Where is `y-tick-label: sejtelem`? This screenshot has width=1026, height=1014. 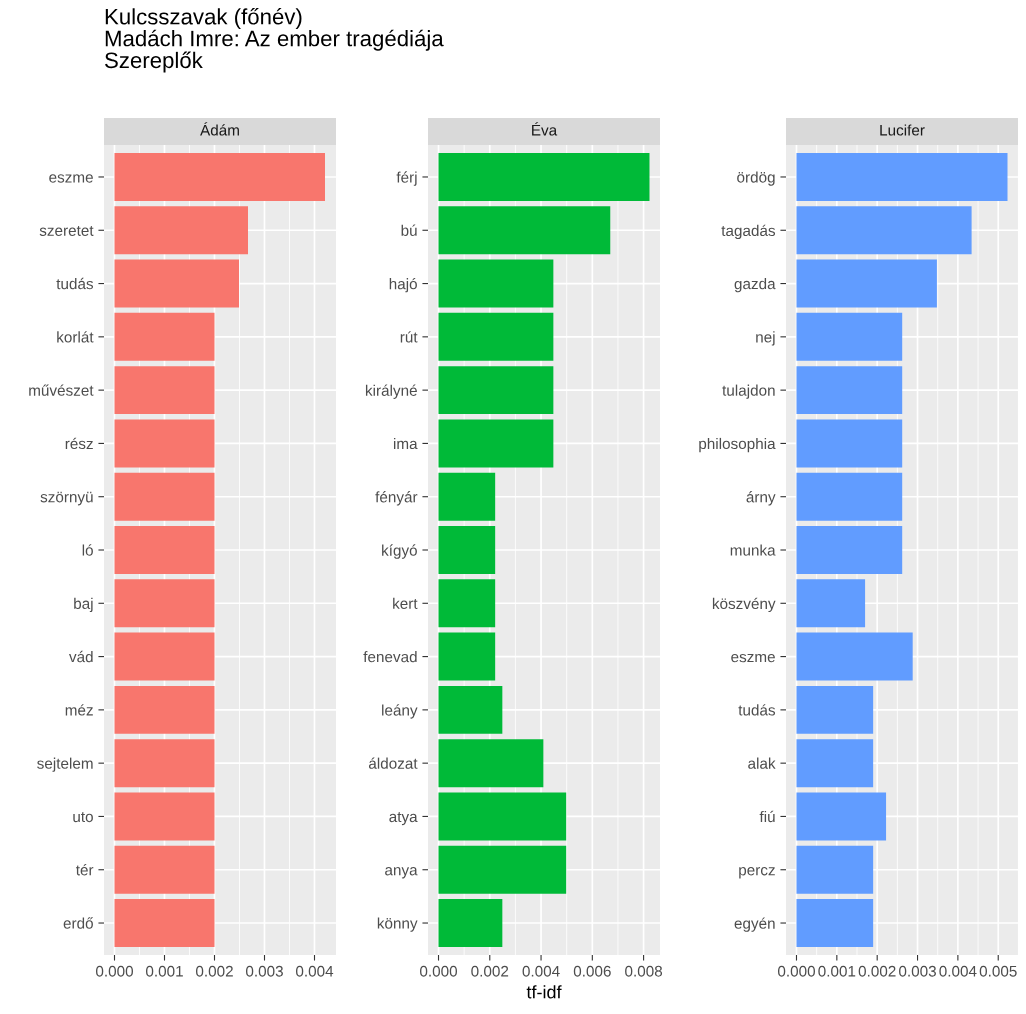 y-tick-label: sejtelem is located at coordinates (65, 764).